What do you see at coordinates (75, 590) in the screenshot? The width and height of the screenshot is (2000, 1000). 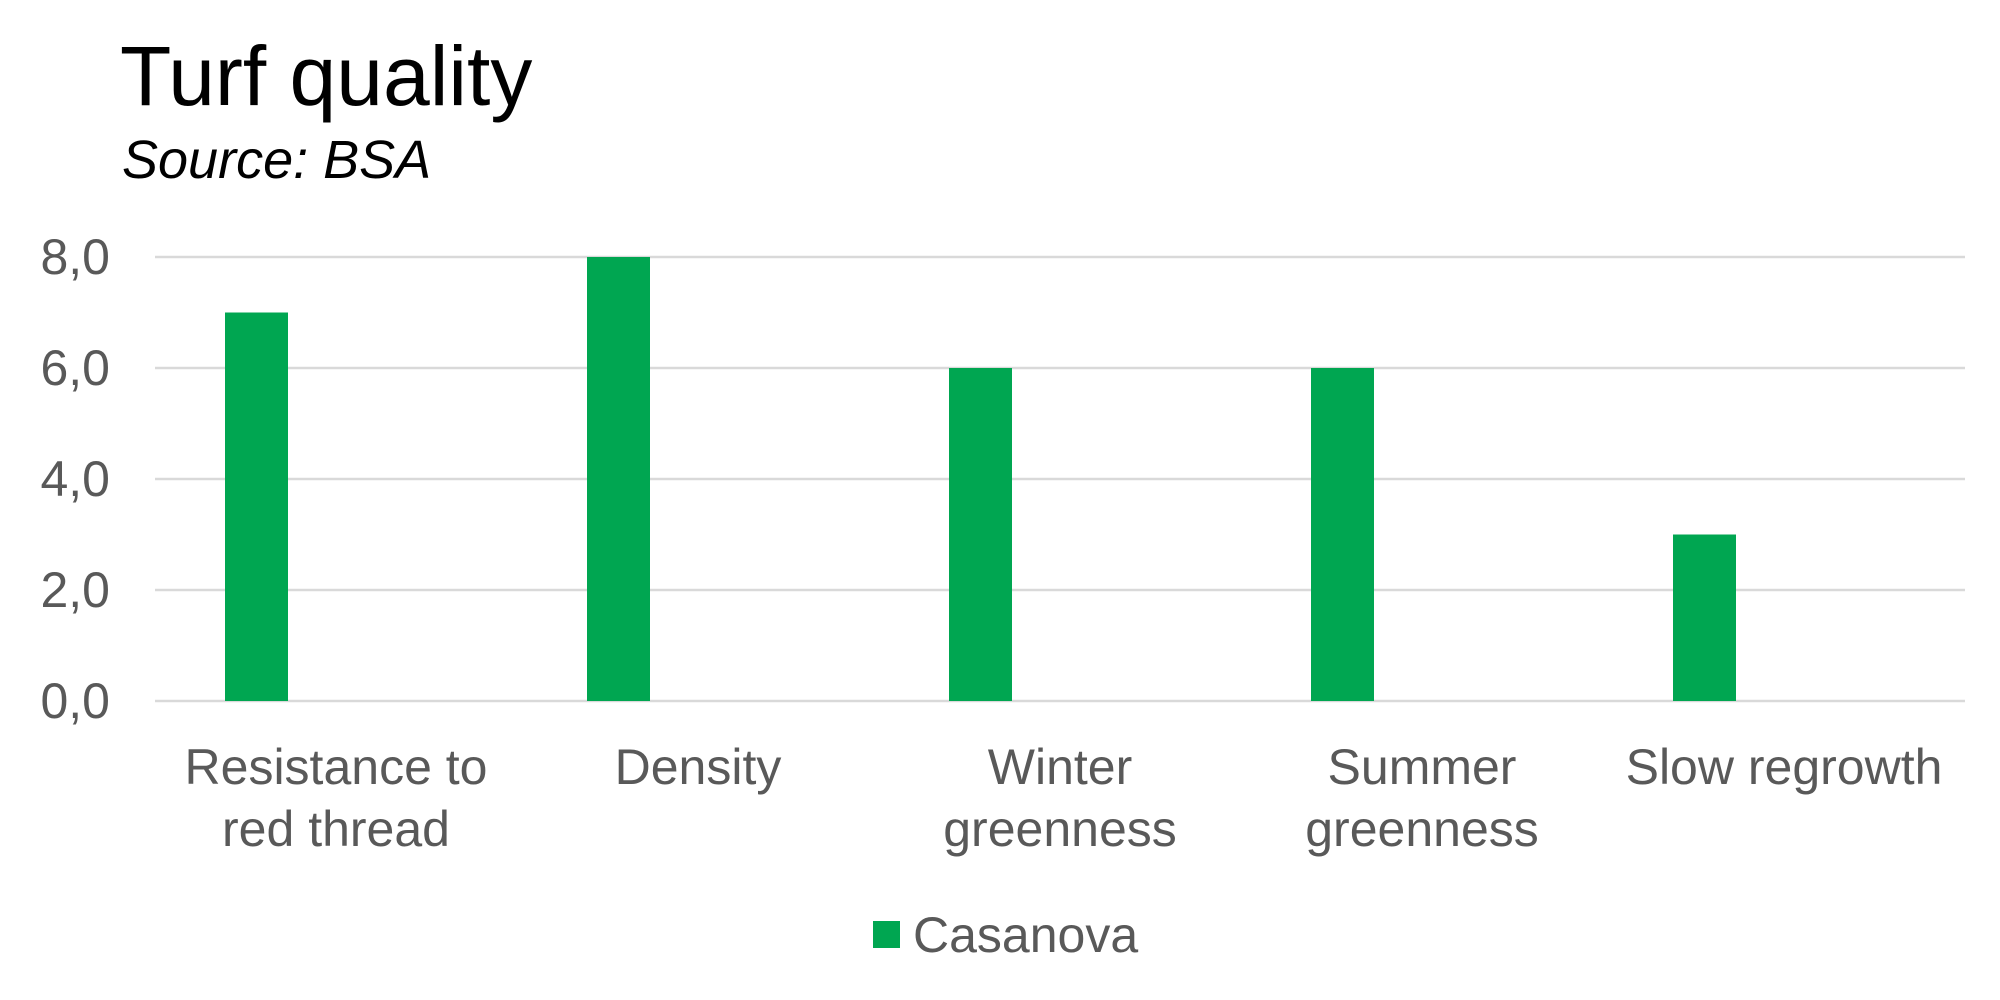 I see `y-tick-label: 2,0` at bounding box center [75, 590].